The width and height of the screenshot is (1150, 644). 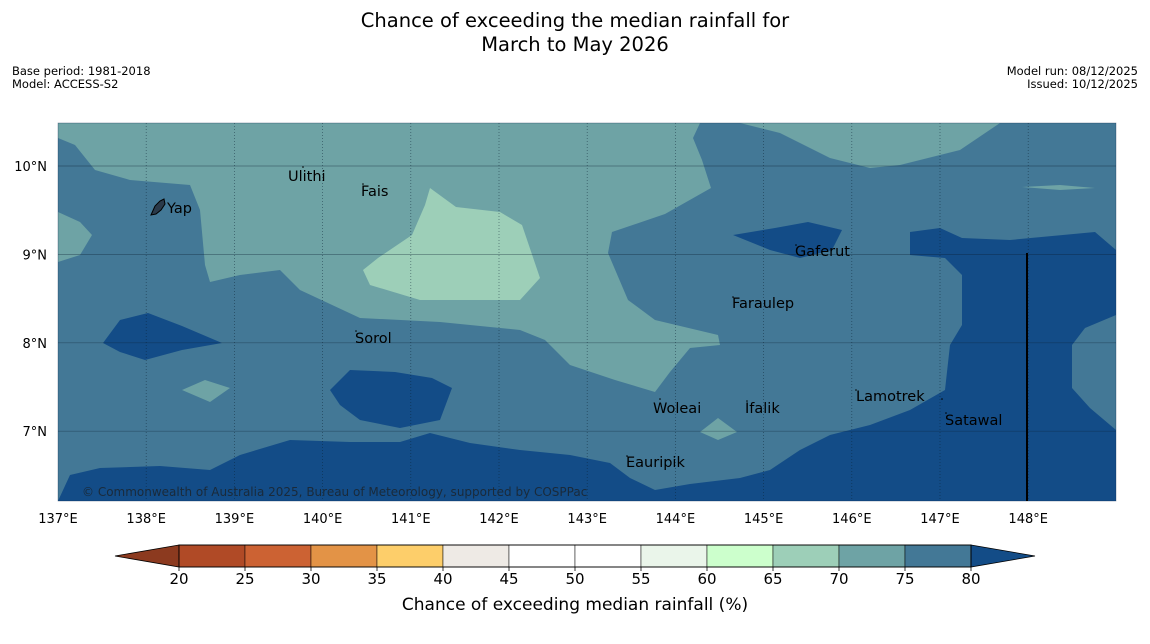 I want to click on x-tick-label: 148°E, so click(x=1028, y=519).